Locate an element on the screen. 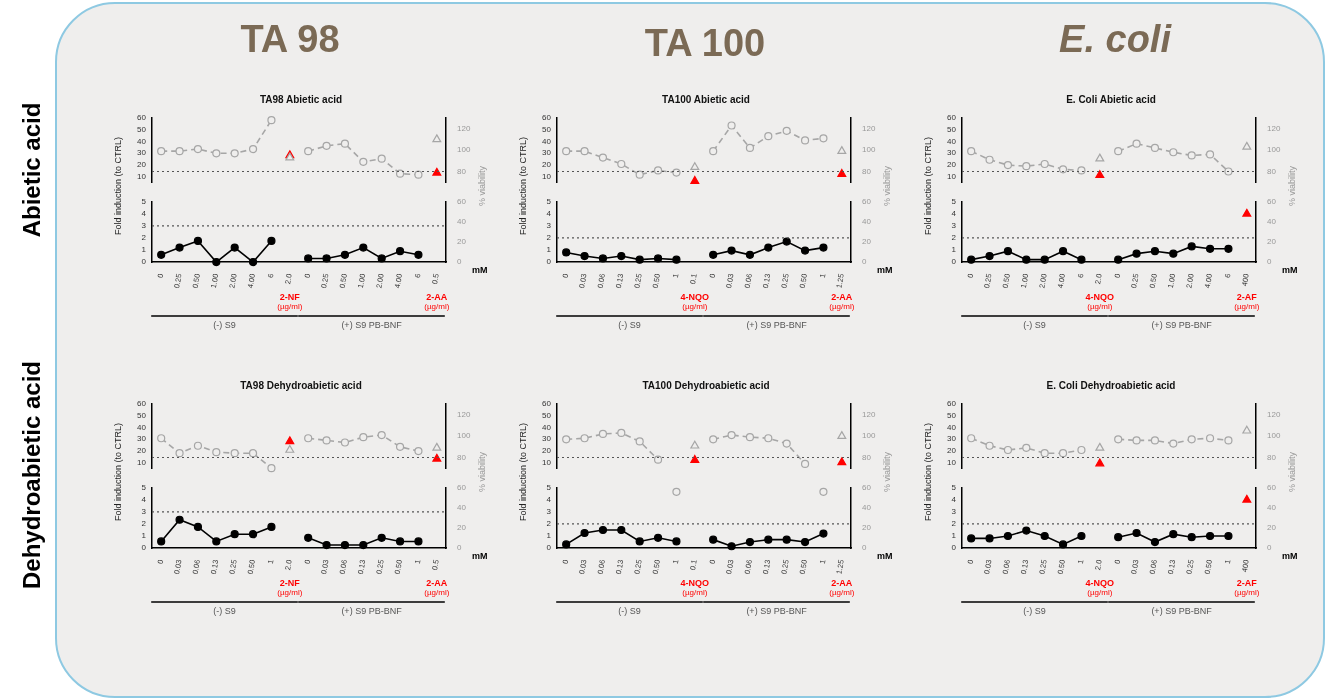 Image resolution: width=1327 pixels, height=700 pixels. text: 2-NF is located at coordinates (290, 582).